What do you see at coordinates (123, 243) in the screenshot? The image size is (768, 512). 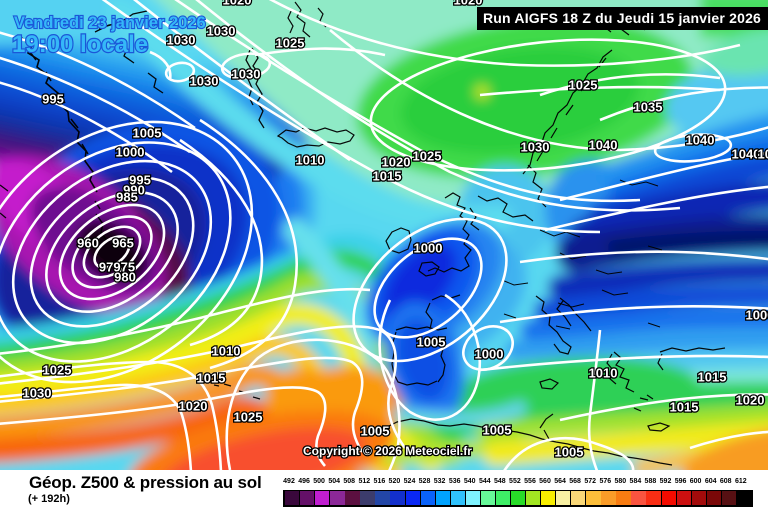 I see `svg-text: 965` at bounding box center [123, 243].